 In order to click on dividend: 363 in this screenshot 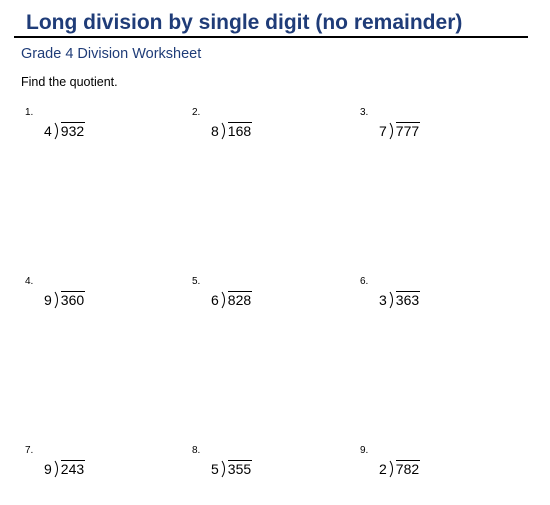, I will do `click(408, 299)`.